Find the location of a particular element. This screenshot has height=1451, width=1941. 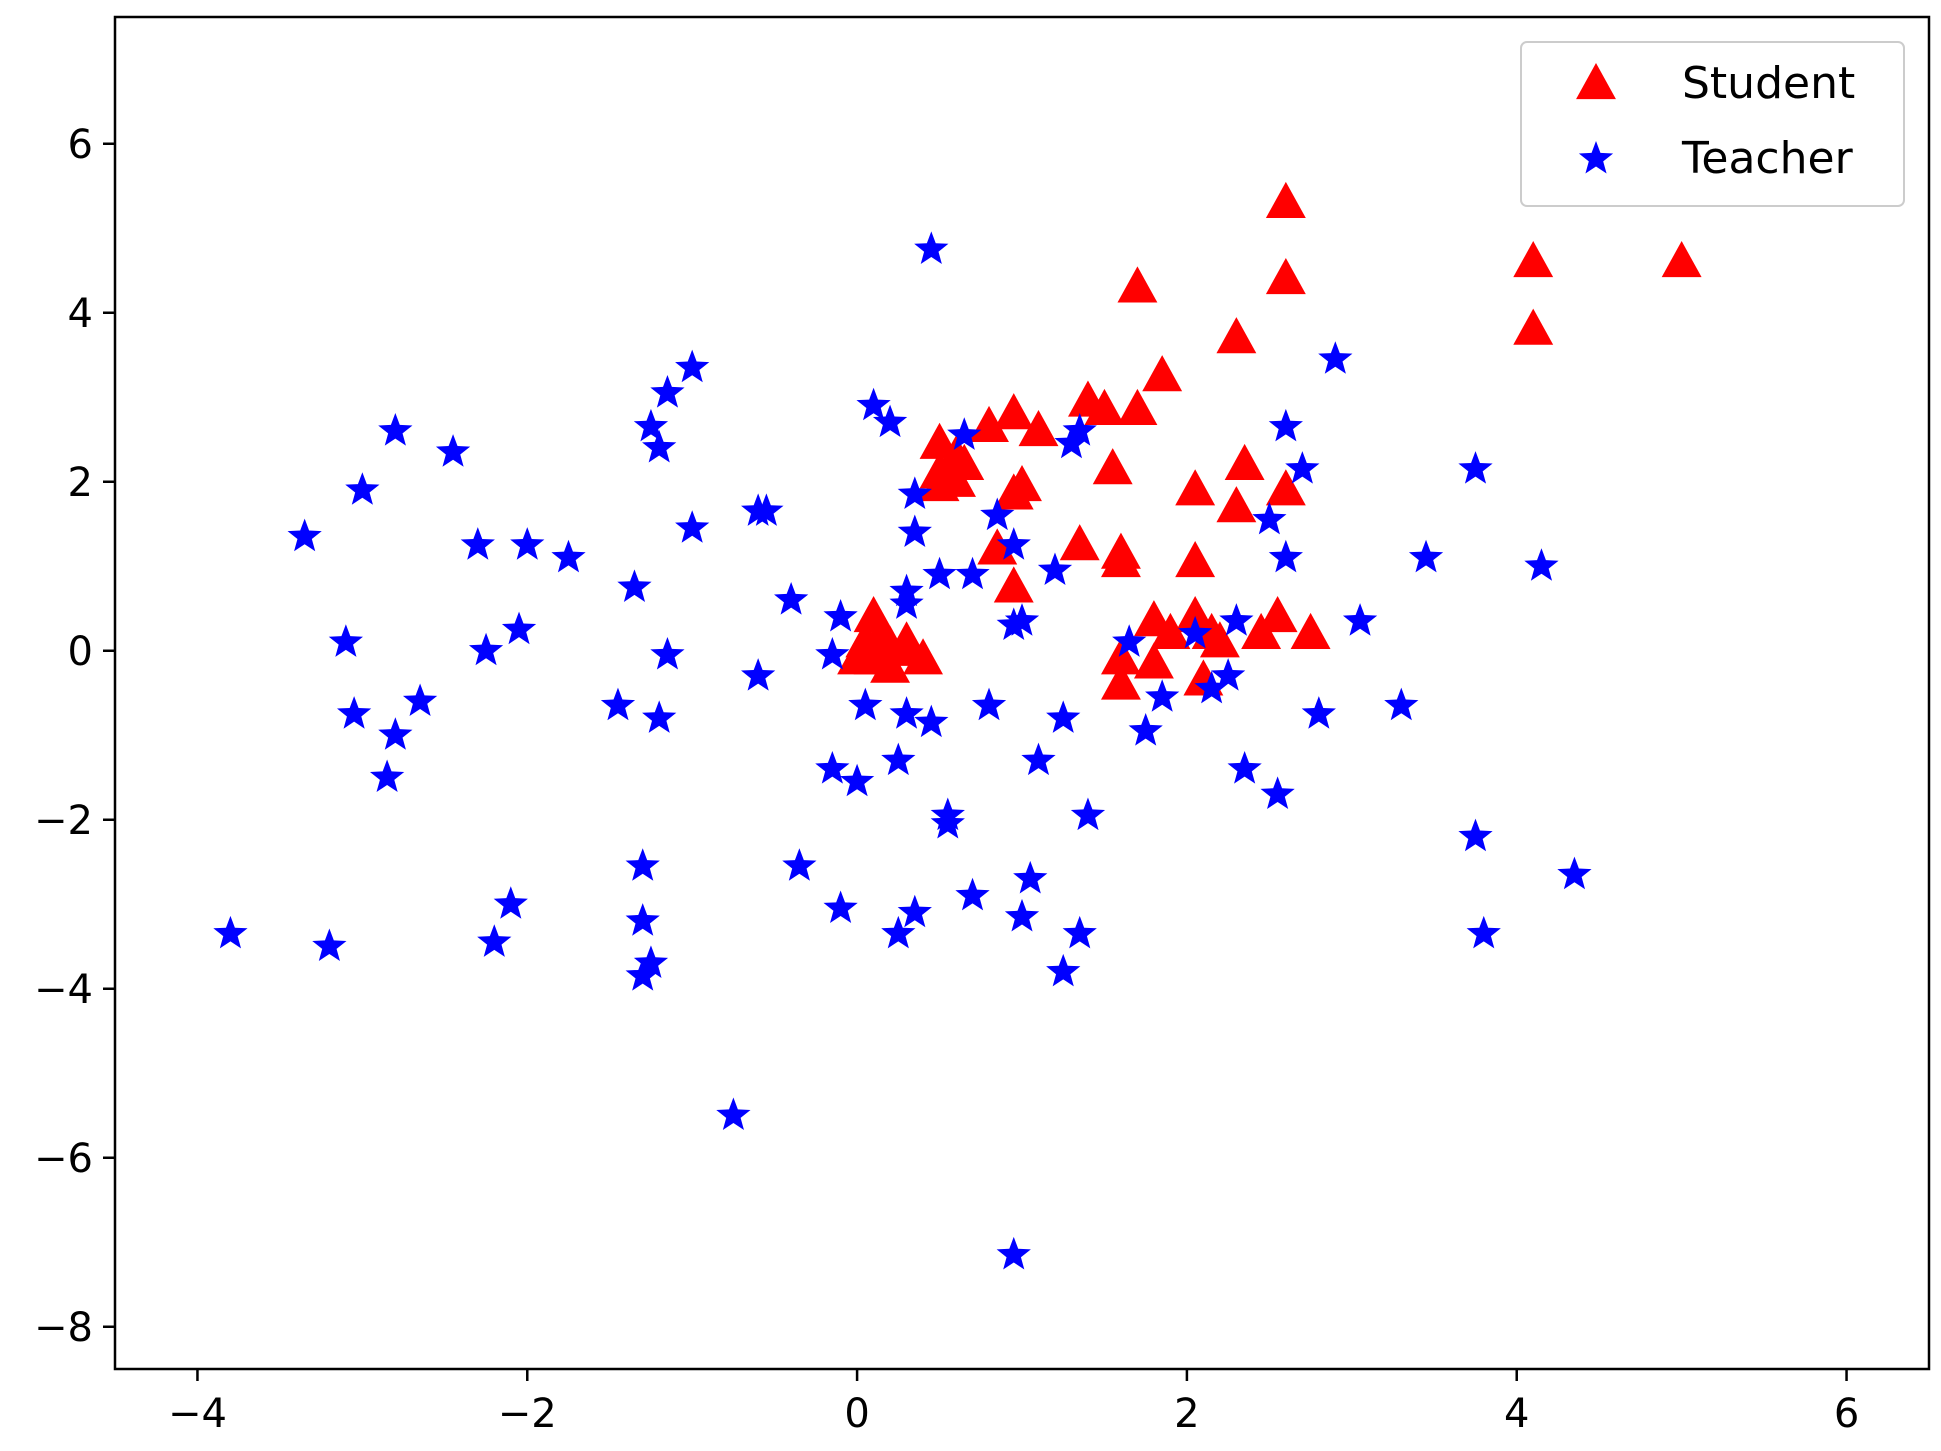

legend-label-student: Student is located at coordinates (1768, 83).